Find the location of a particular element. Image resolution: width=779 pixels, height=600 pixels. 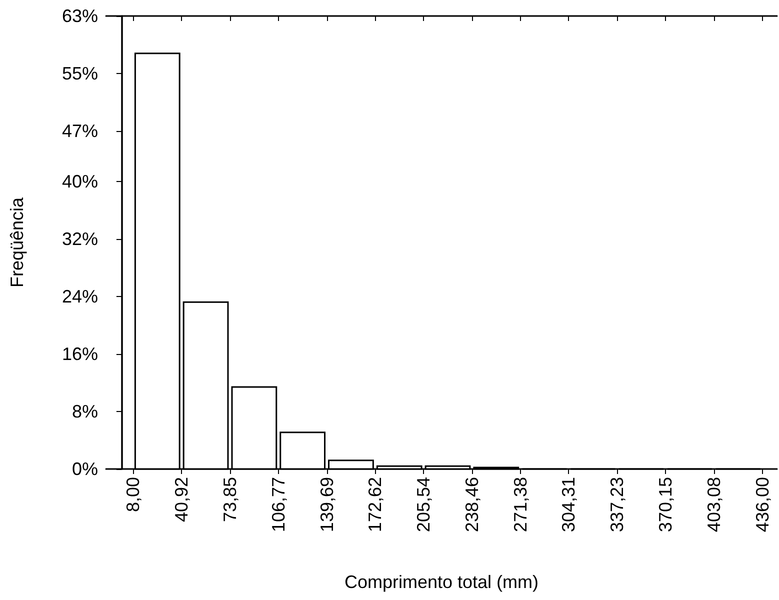

y-axis-title: Freqüência is located at coordinates (17, 242).